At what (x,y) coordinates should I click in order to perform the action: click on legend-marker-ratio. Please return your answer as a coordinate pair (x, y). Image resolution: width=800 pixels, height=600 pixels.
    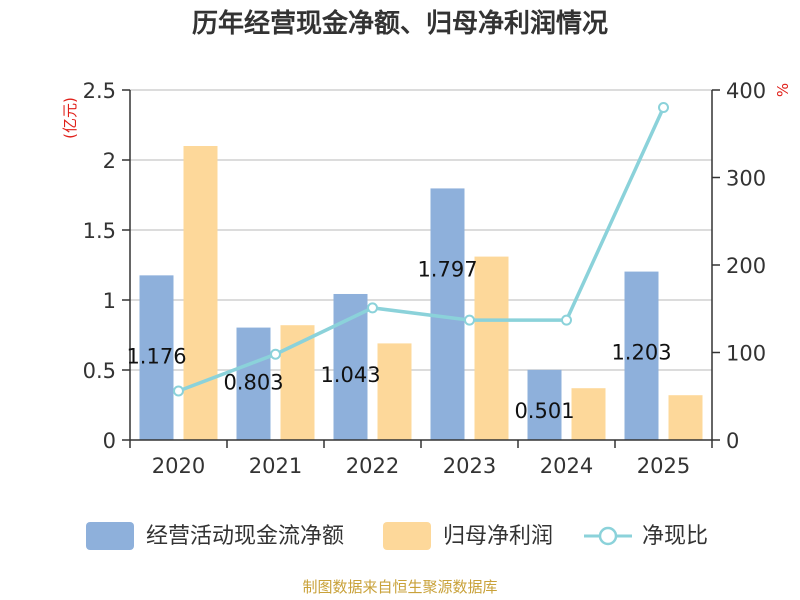
    Looking at the image, I should click on (608, 536).